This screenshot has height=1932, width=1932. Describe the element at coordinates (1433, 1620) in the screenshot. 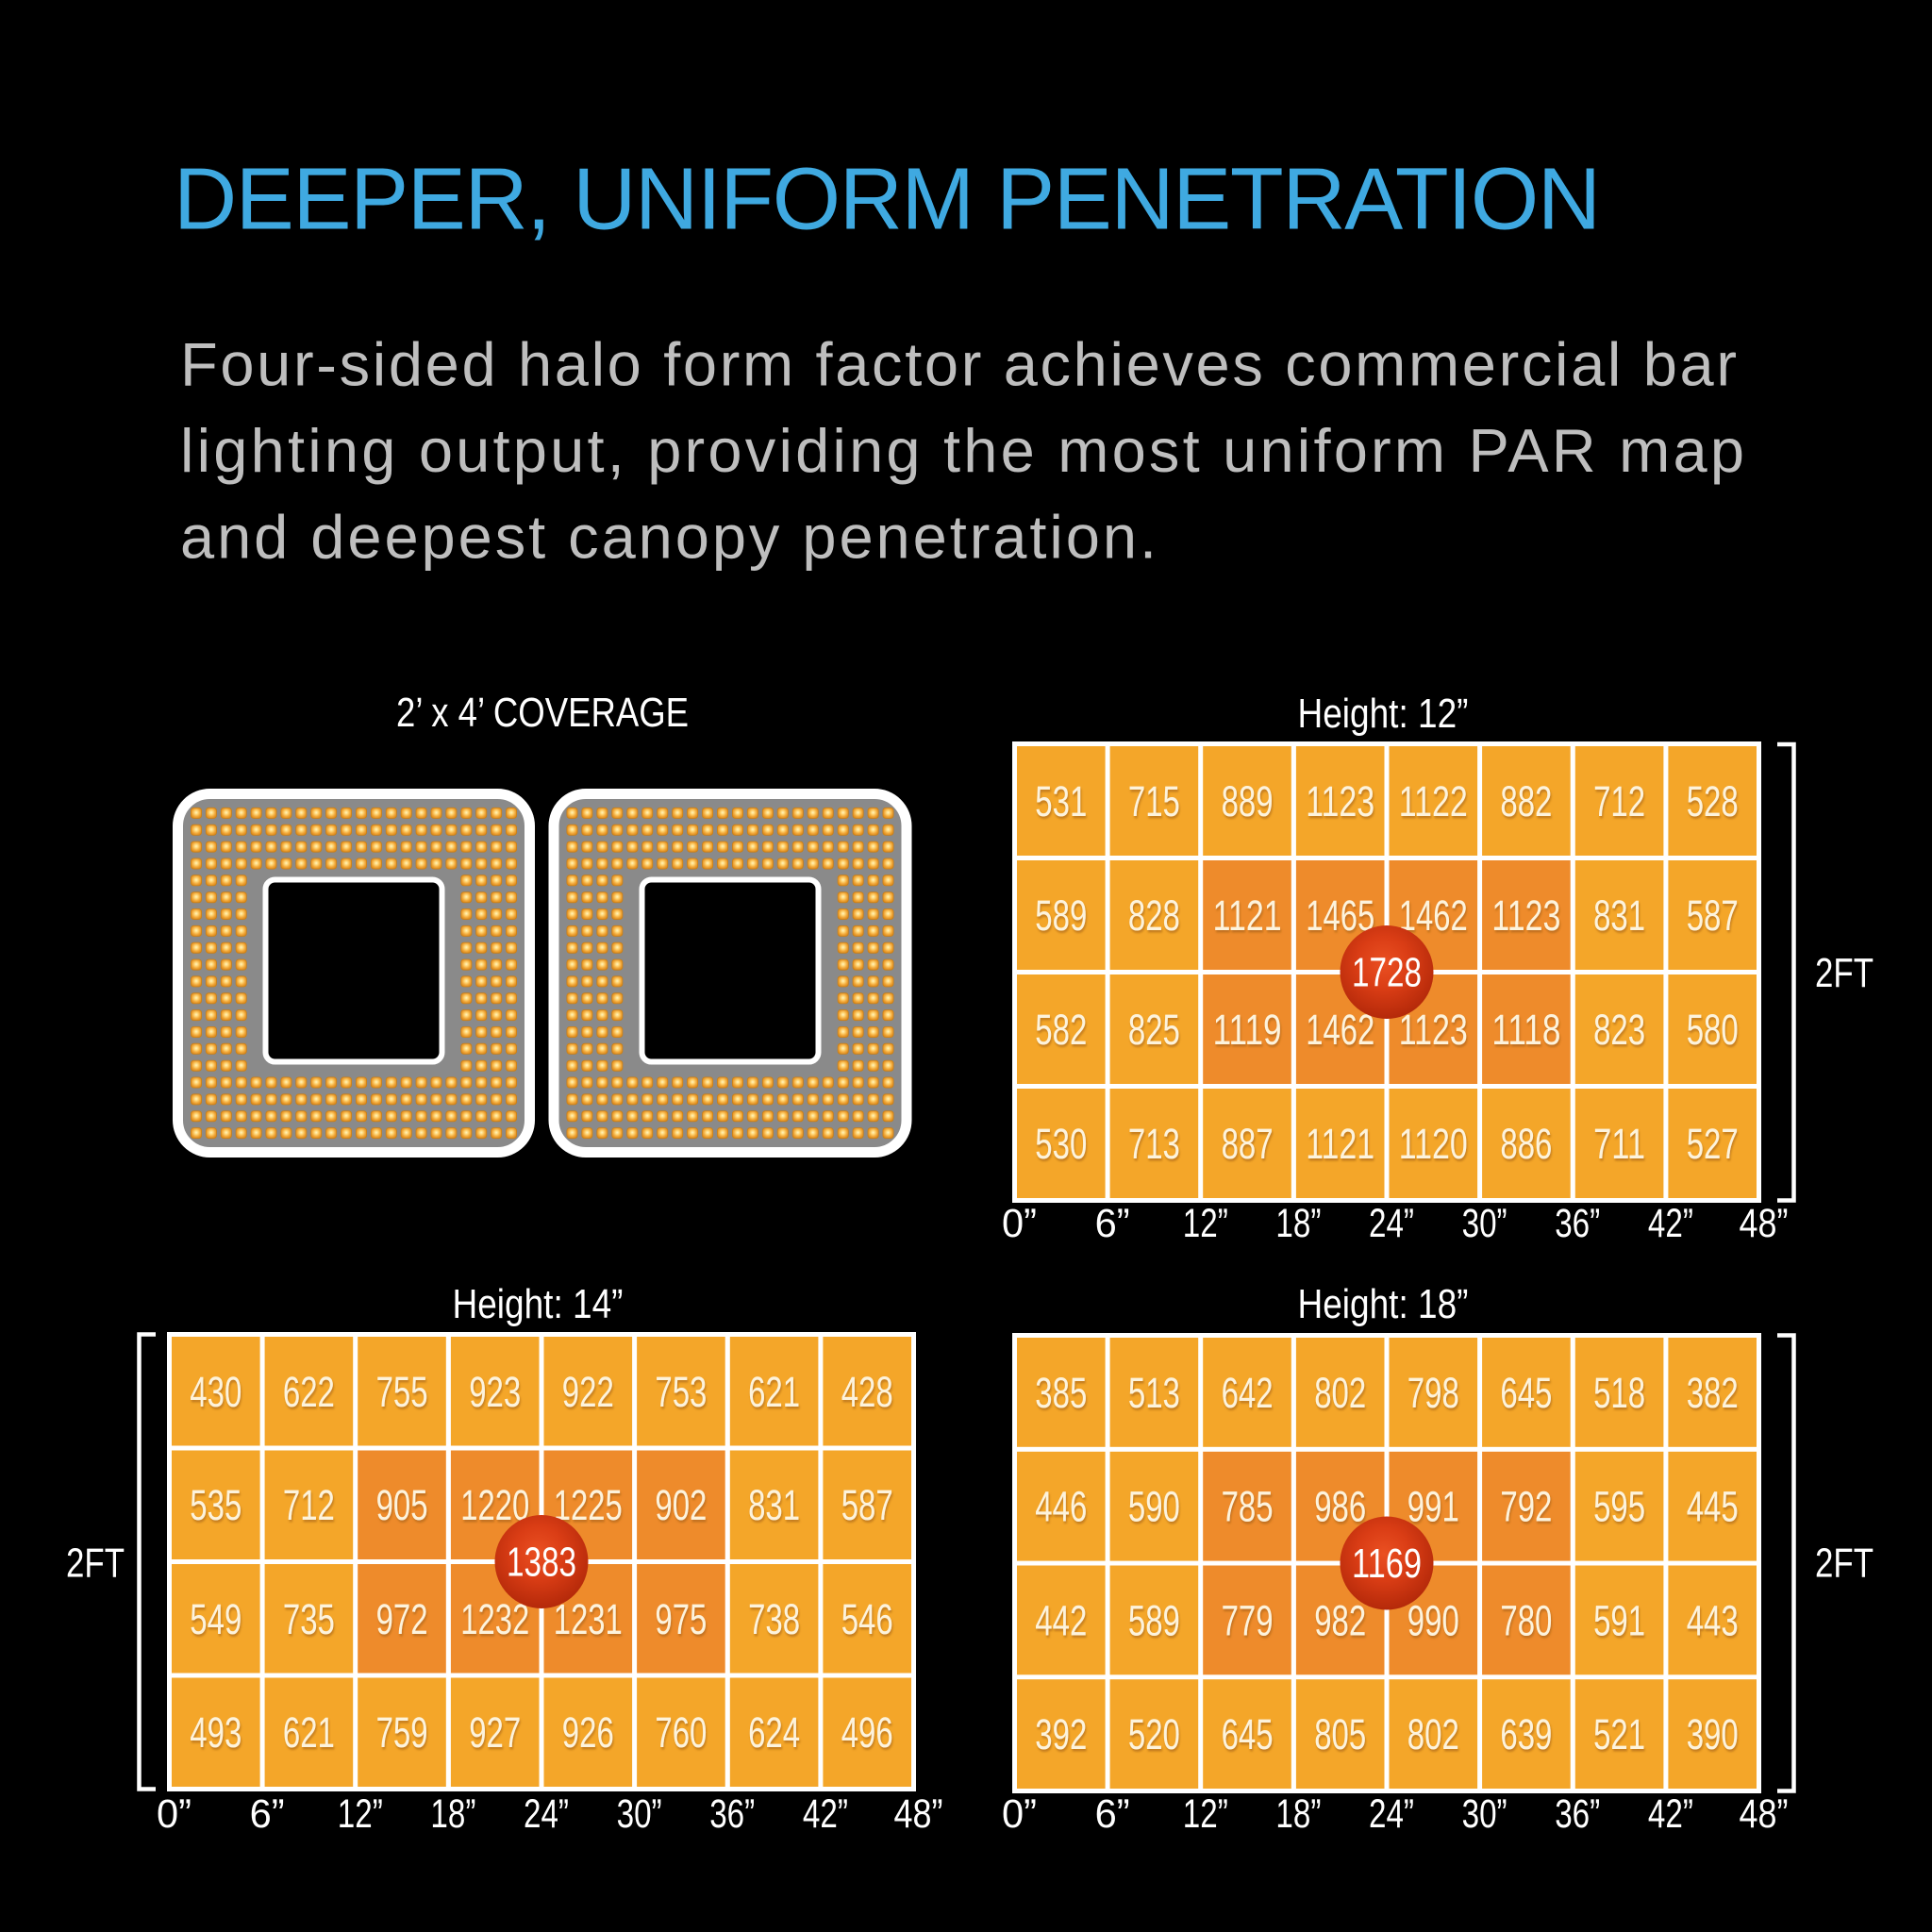

I see `svg-text: 990` at that location.